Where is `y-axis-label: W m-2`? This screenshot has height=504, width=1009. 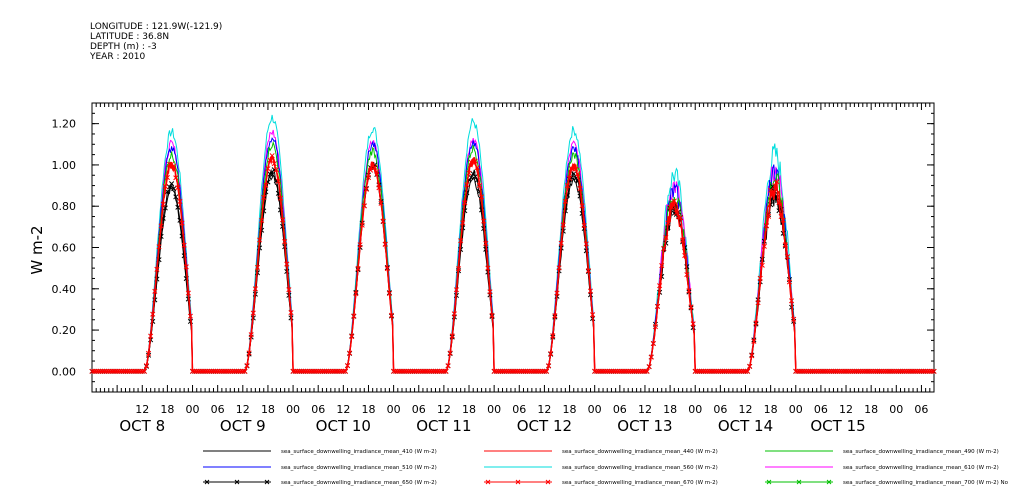 y-axis-label: W m-2 is located at coordinates (37, 249).